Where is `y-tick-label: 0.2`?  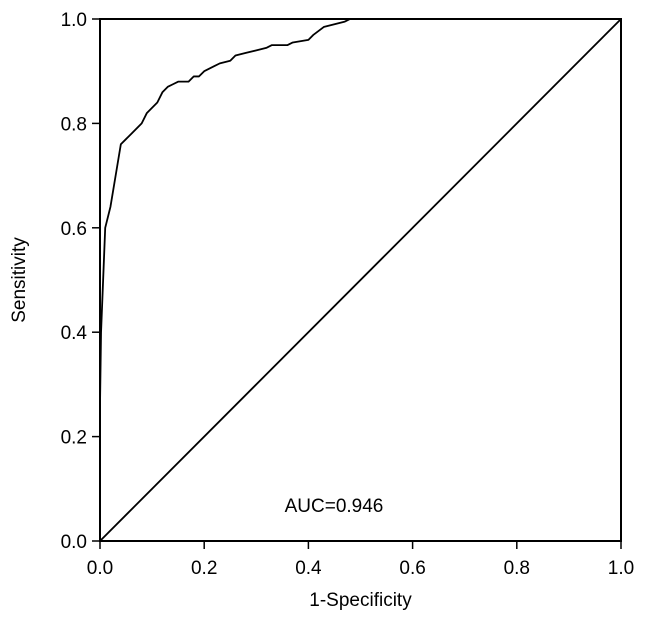
y-tick-label: 0.2 is located at coordinates (74, 438).